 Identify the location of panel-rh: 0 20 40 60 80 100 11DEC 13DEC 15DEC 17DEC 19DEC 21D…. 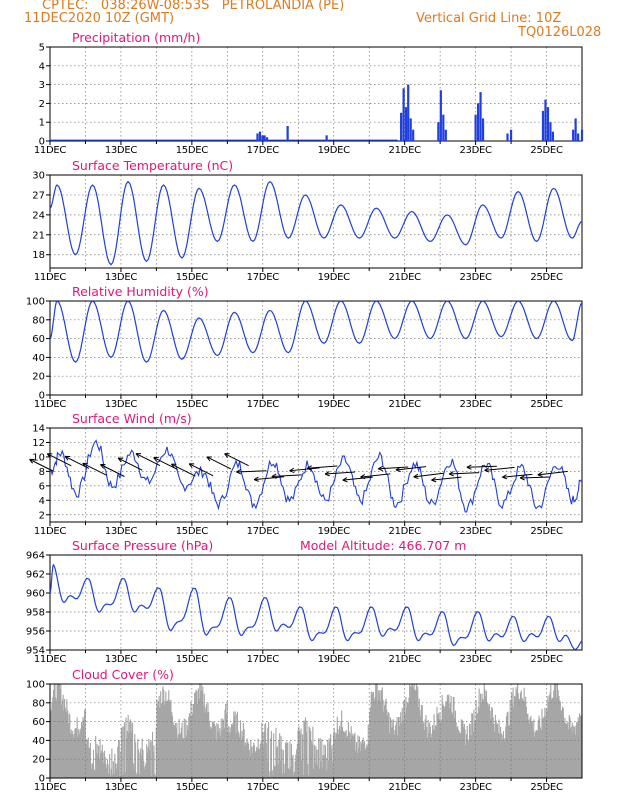
(304, 347).